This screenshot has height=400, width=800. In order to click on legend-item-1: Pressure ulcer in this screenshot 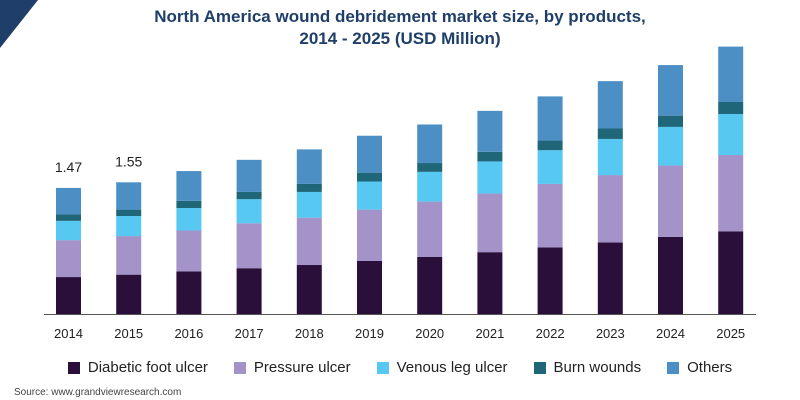, I will do `click(292, 367)`.